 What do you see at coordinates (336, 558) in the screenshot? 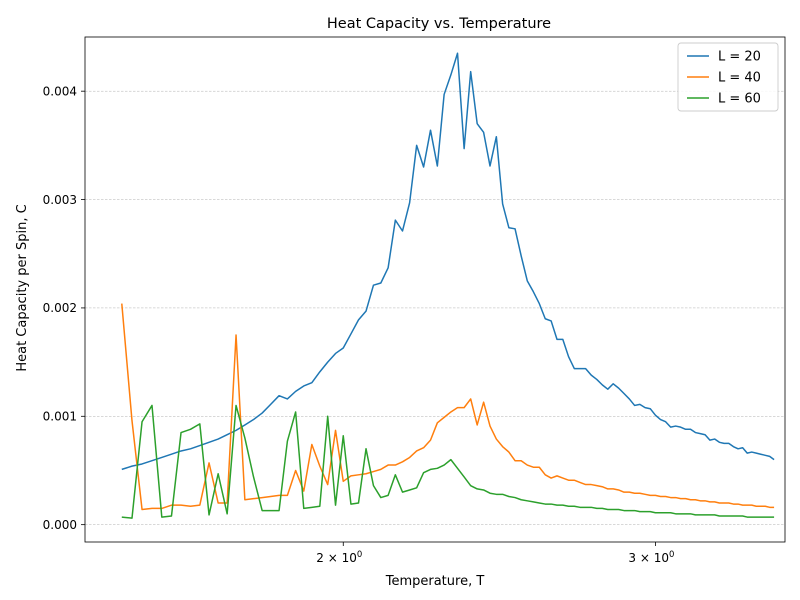
I see `x-tick-base: 2 × 10` at bounding box center [336, 558].